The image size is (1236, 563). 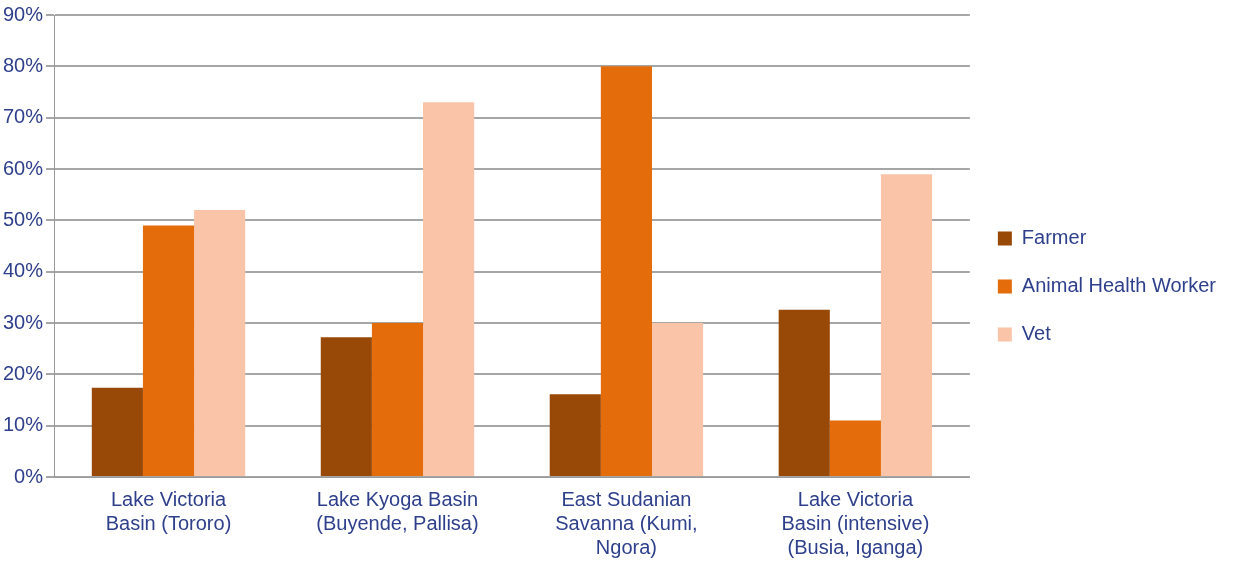 What do you see at coordinates (1054, 237) in the screenshot?
I see `legend-label: Farmer` at bounding box center [1054, 237].